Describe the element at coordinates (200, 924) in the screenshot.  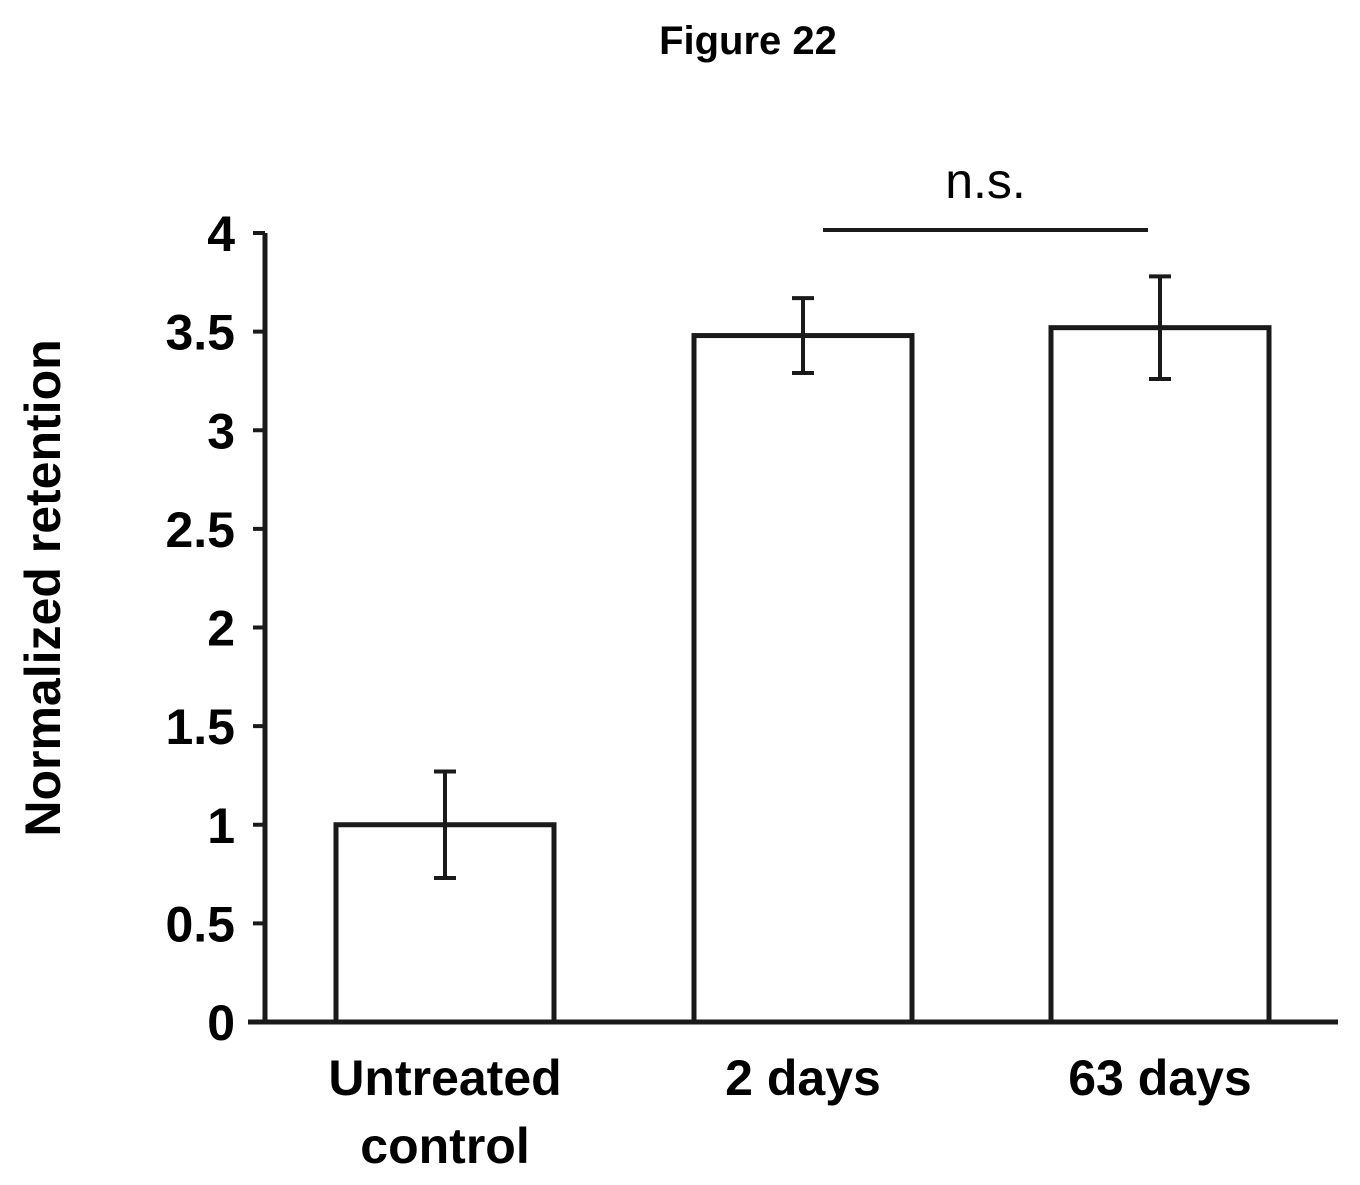
I see `y-tick-label: 0.5` at that location.